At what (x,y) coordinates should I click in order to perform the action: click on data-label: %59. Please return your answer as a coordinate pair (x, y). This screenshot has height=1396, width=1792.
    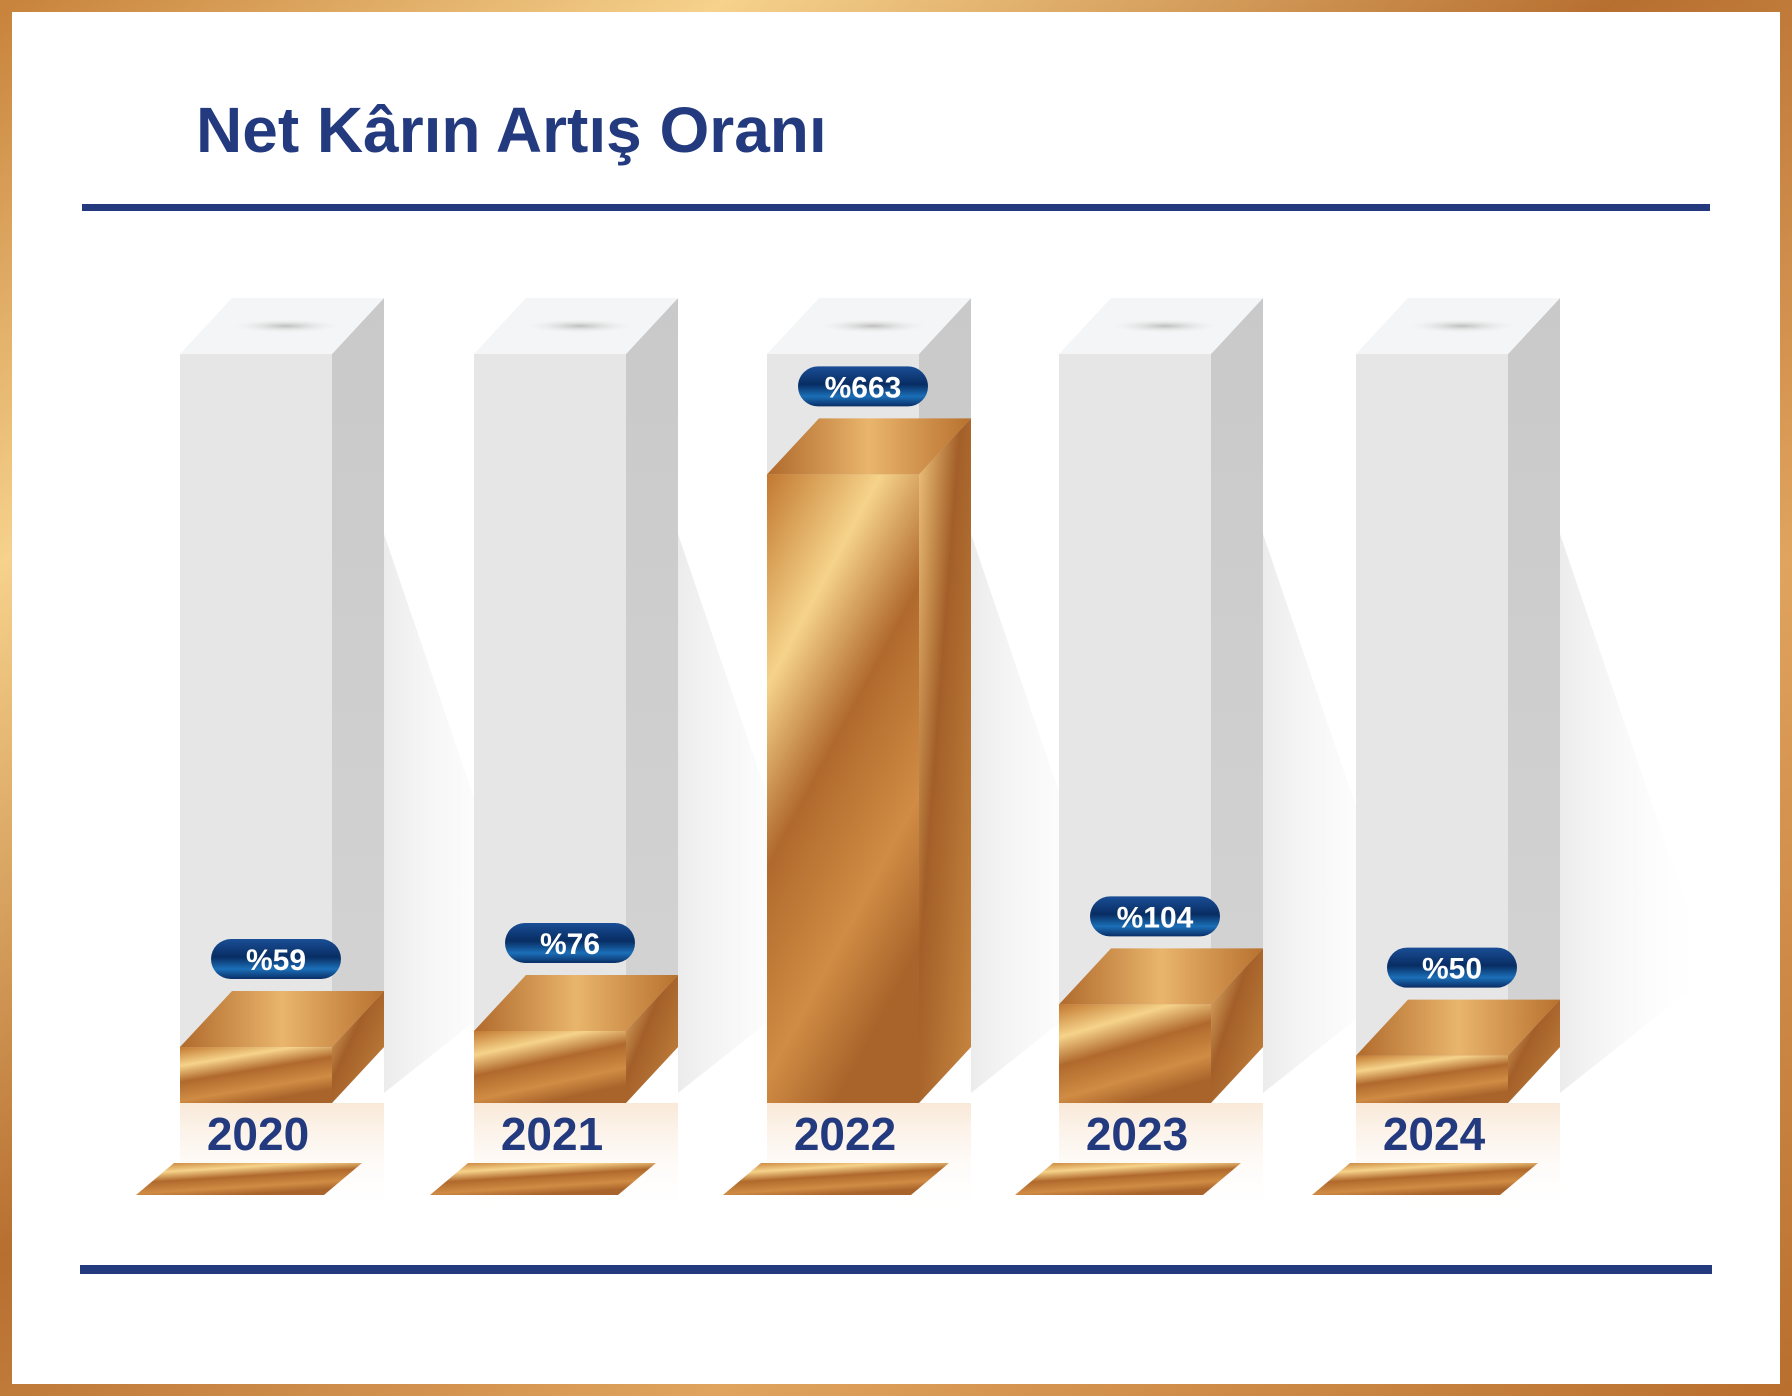
    Looking at the image, I should click on (276, 960).